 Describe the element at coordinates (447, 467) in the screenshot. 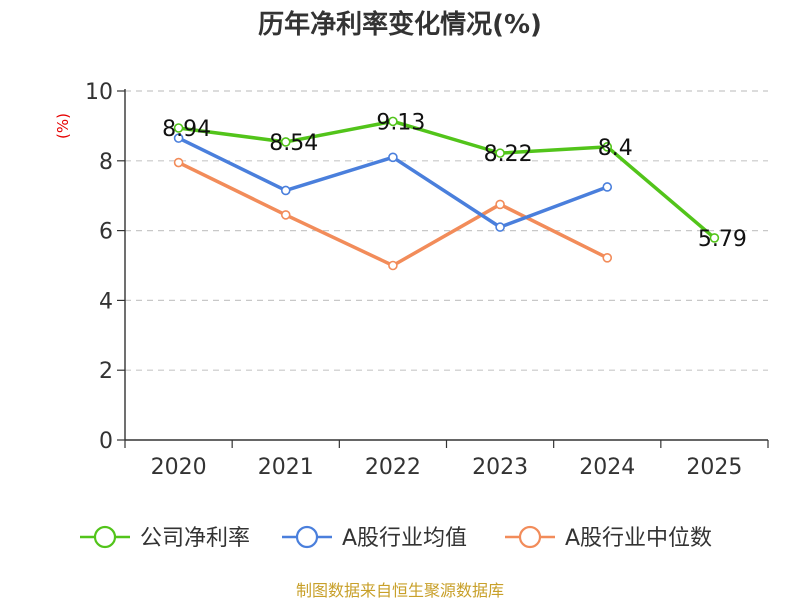

I see `x-tick-labels: 2020 2021 2022 2023 2024 2025` at that location.